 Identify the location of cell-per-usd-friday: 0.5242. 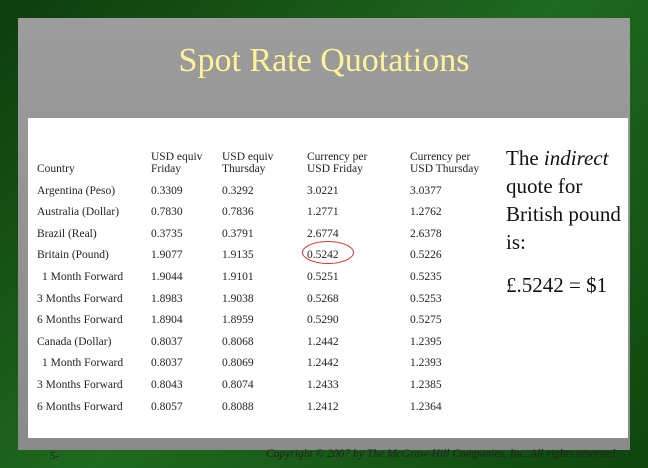
(354, 252).